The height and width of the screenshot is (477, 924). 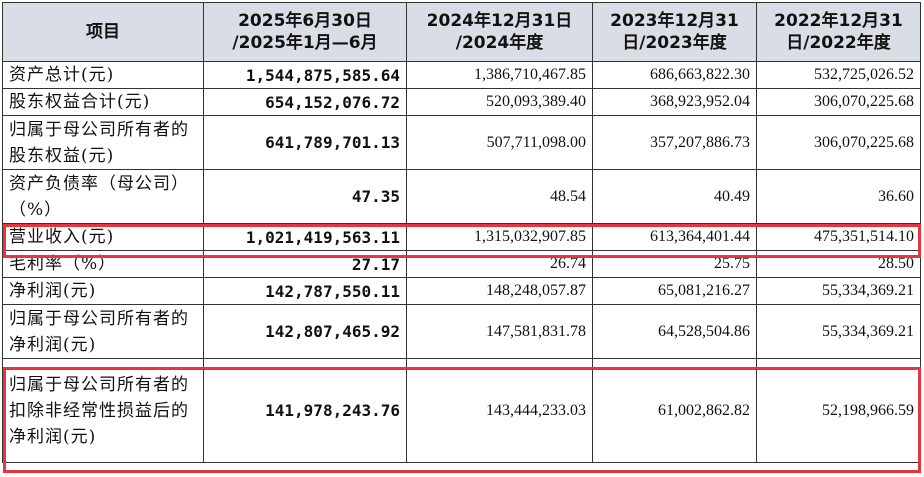 What do you see at coordinates (674, 291) in the screenshot?
I see `cell-value: 65,081,216.27` at bounding box center [674, 291].